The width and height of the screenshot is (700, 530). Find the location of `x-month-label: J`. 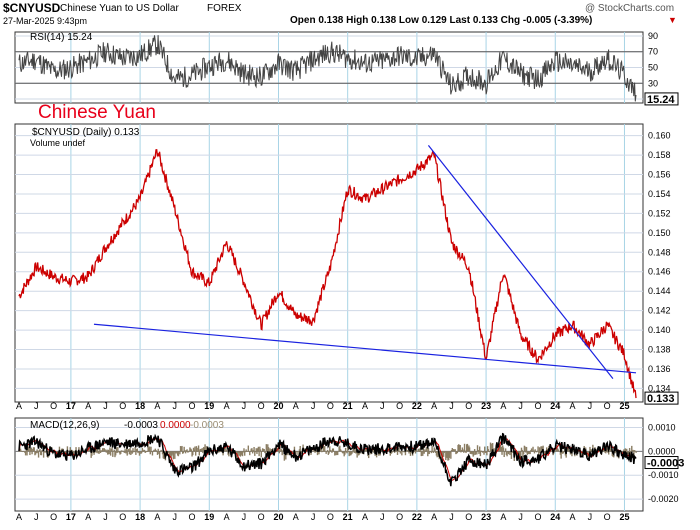

x-month-label: J is located at coordinates (382, 406).